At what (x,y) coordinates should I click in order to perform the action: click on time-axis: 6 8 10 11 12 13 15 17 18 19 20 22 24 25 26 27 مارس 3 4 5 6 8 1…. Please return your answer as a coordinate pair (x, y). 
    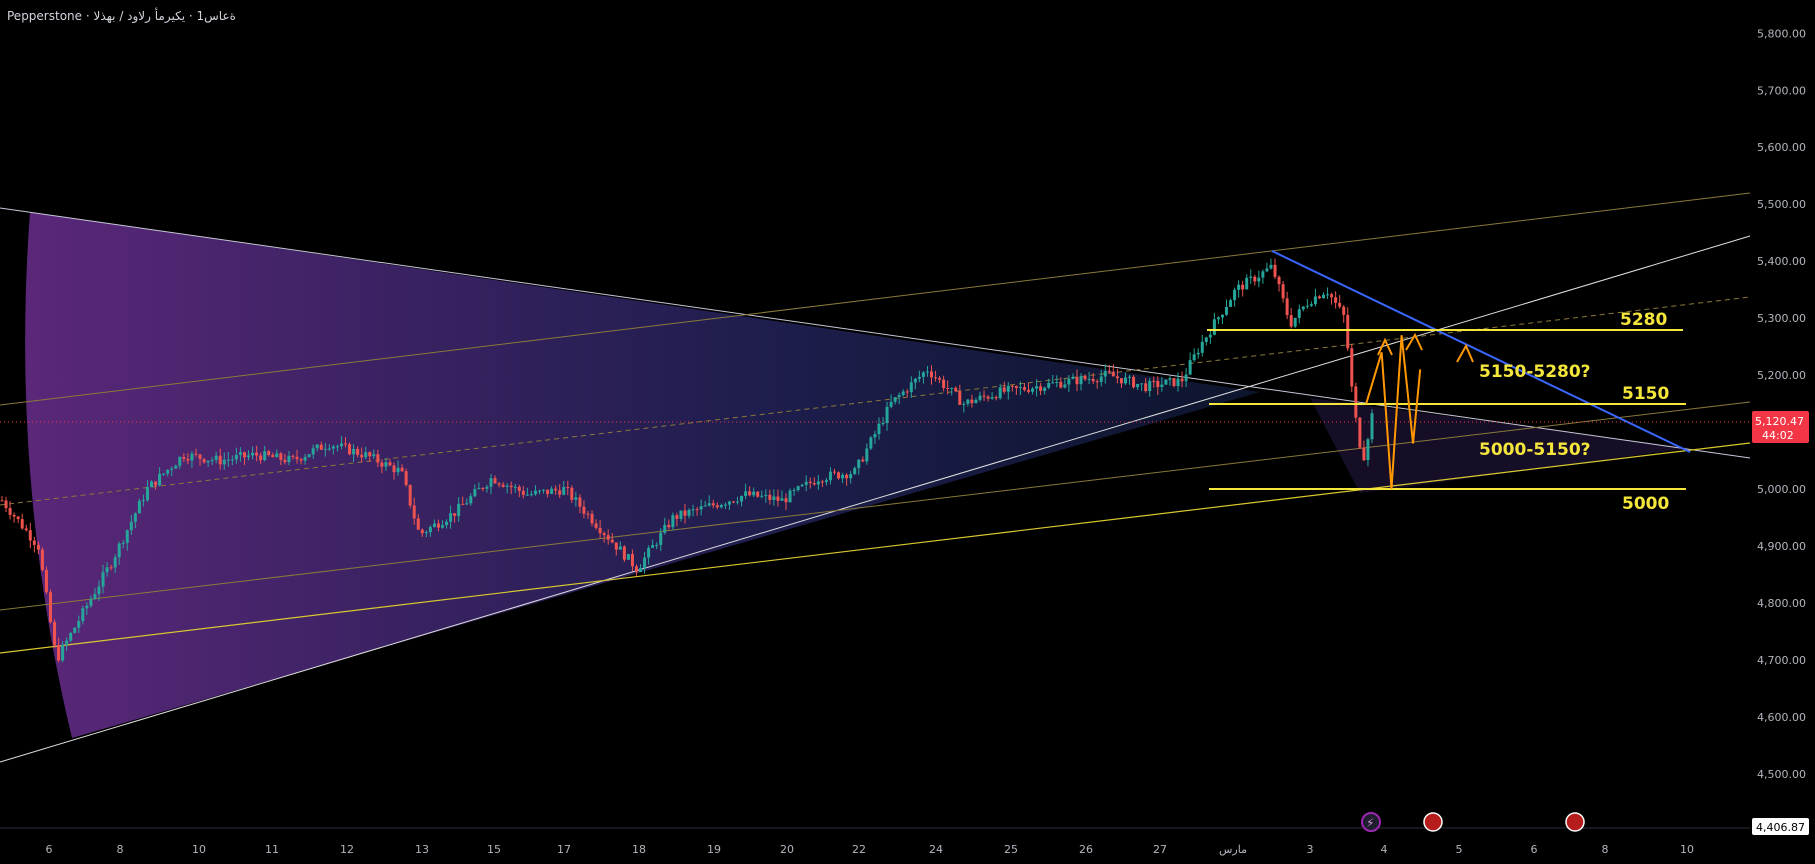
    Looking at the image, I should click on (870, 849).